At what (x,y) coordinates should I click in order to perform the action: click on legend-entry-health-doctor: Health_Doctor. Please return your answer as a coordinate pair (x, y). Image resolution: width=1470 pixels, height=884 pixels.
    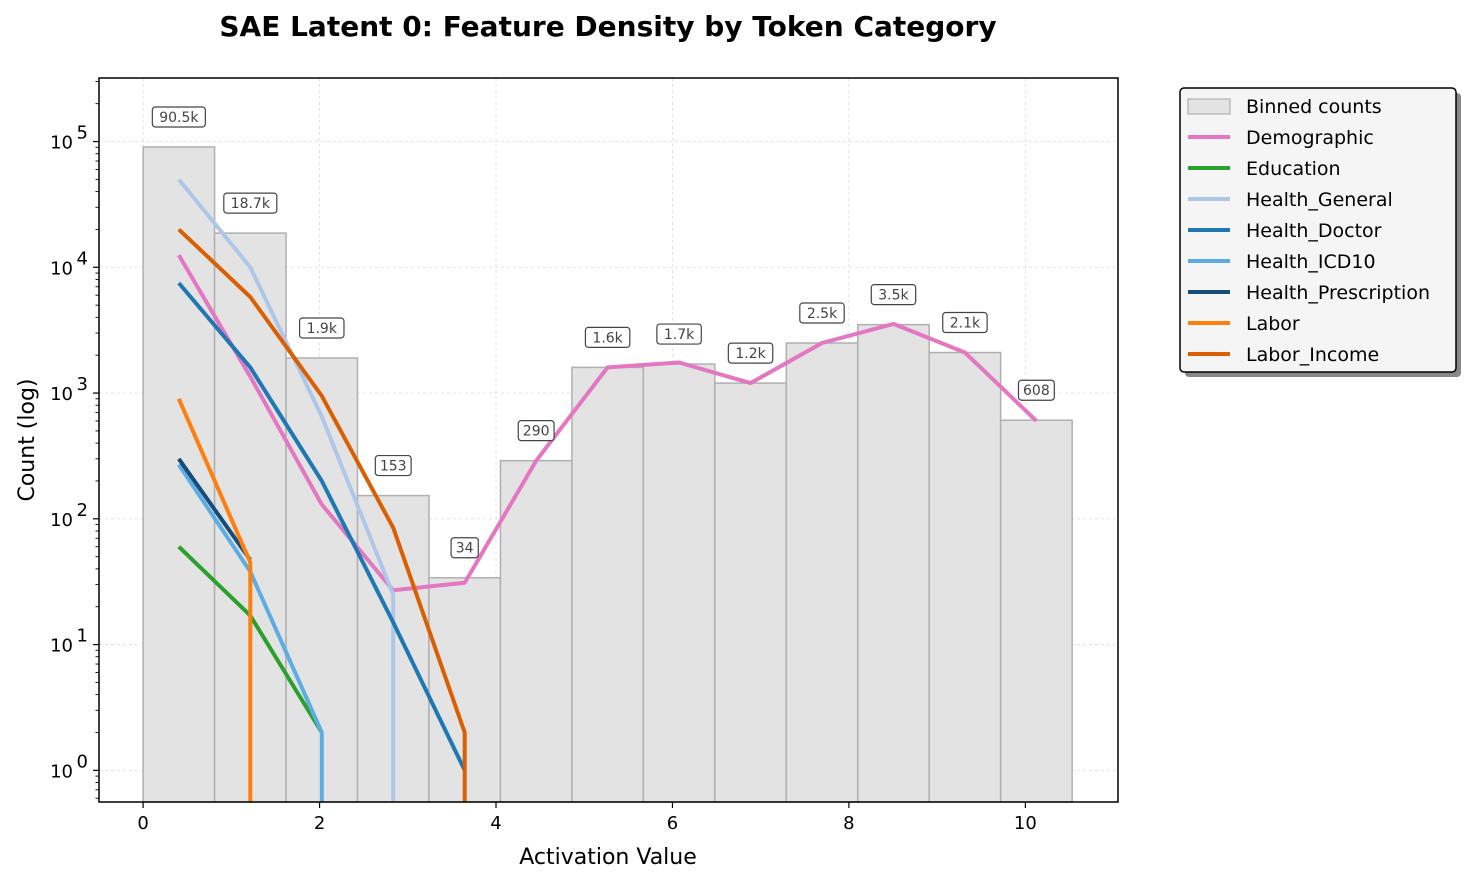
    Looking at the image, I should click on (1285, 231).